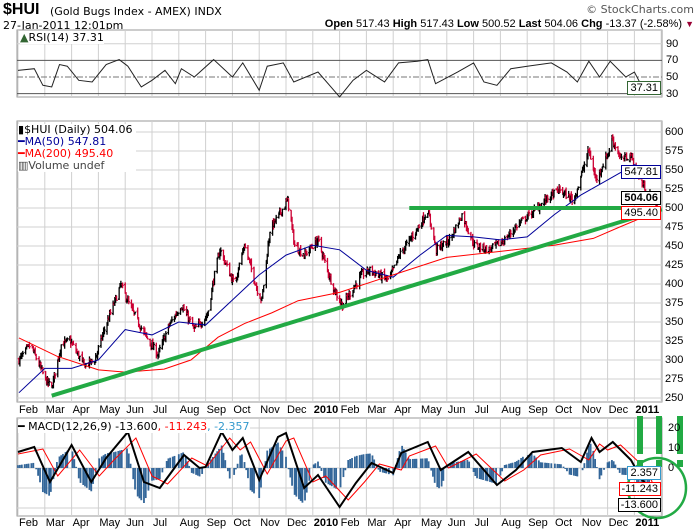 This screenshot has width=700, height=530. I want to click on legend-ma200: ━MA(200) 495.40, so click(75, 154).